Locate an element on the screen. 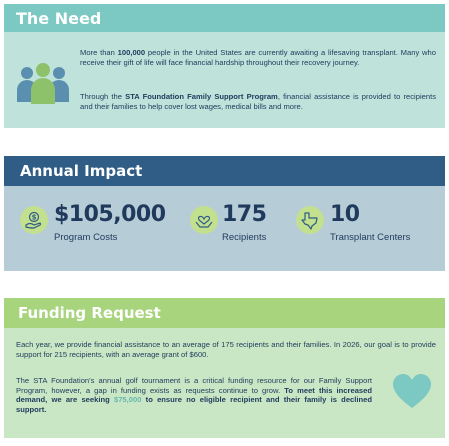  stat-label: Program Costs is located at coordinates (86, 237).